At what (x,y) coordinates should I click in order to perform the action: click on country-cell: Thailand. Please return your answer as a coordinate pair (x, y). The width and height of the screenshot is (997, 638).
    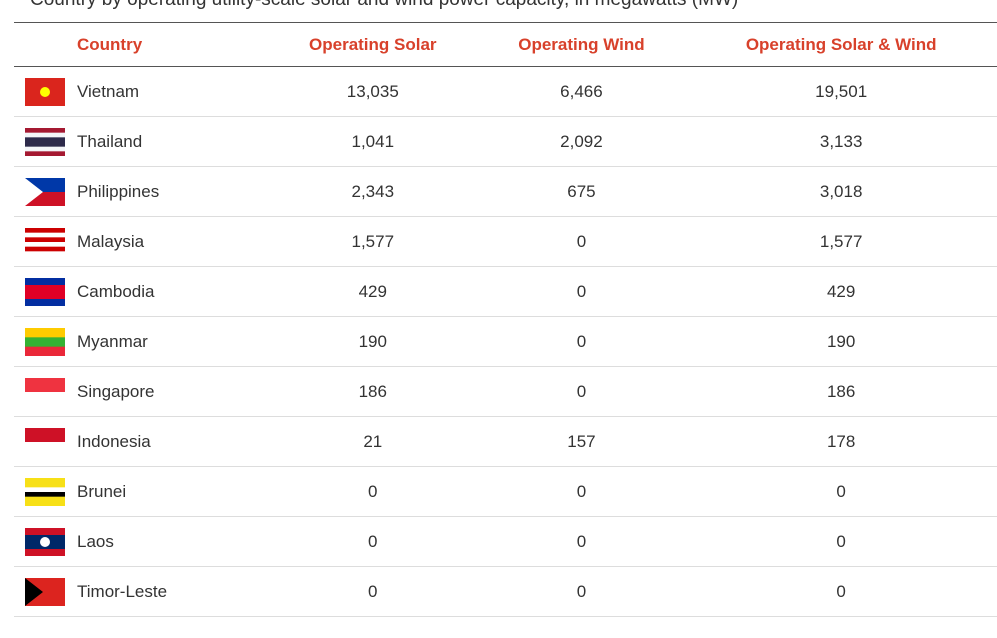
    Looking at the image, I should click on (172, 141).